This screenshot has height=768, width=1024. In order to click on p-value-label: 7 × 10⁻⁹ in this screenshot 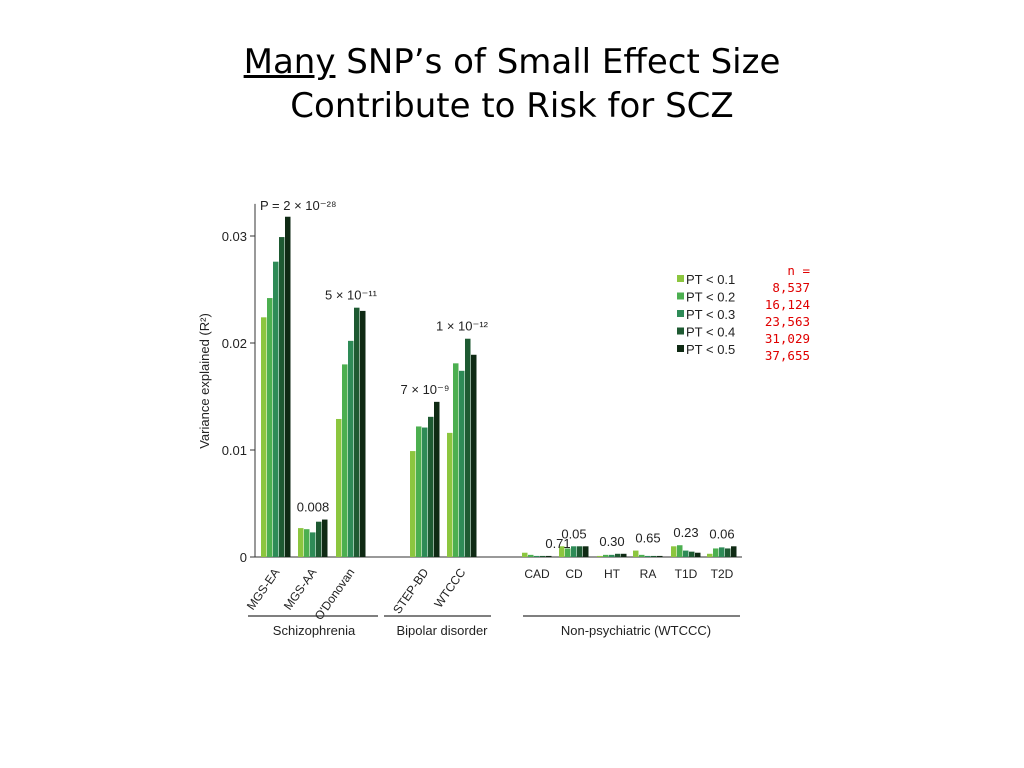, I will do `click(425, 389)`.